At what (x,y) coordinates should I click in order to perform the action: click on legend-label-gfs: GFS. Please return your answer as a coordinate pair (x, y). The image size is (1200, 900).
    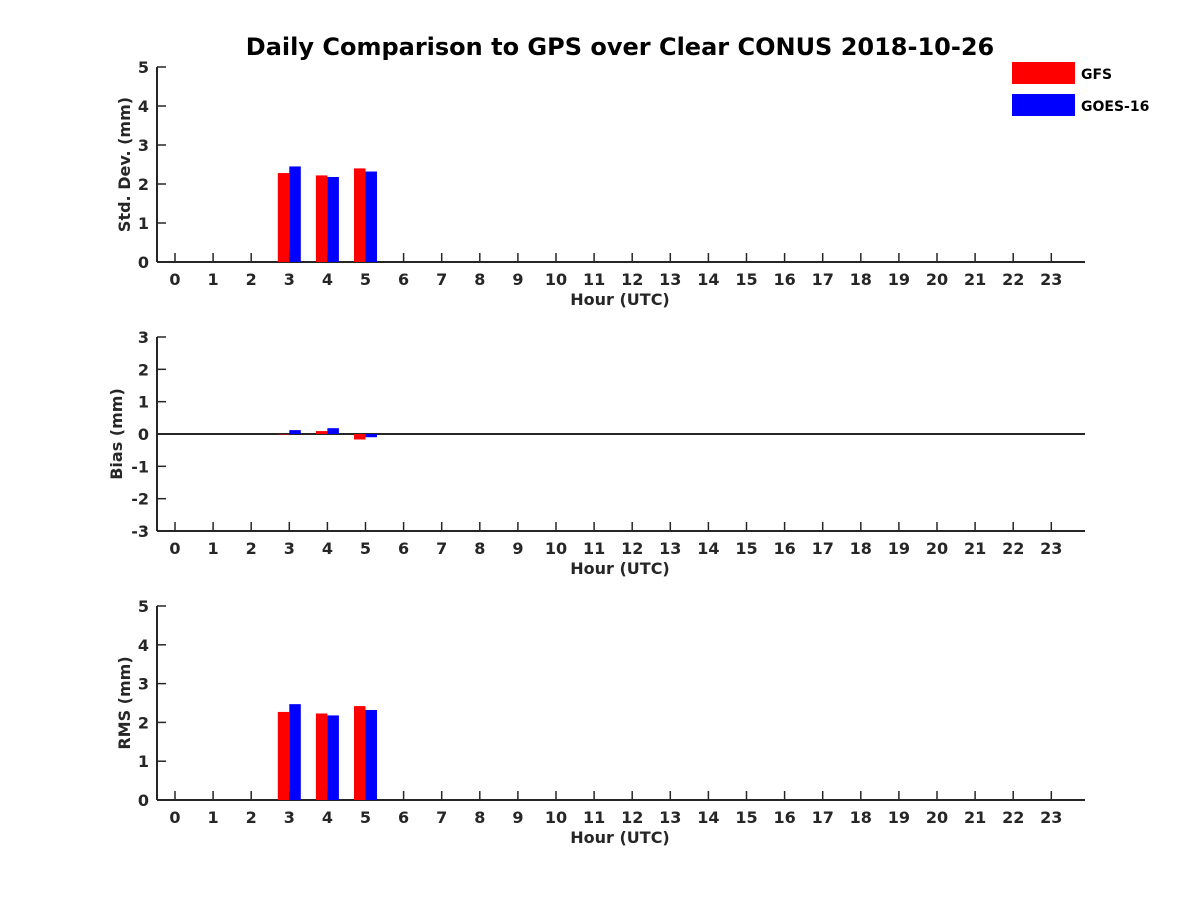
    Looking at the image, I should click on (1096, 75).